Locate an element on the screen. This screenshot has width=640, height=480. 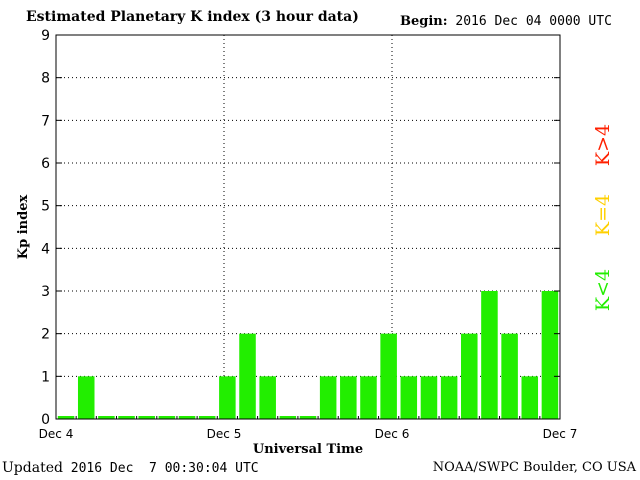
y-tick-label: 2 is located at coordinates (45, 335).